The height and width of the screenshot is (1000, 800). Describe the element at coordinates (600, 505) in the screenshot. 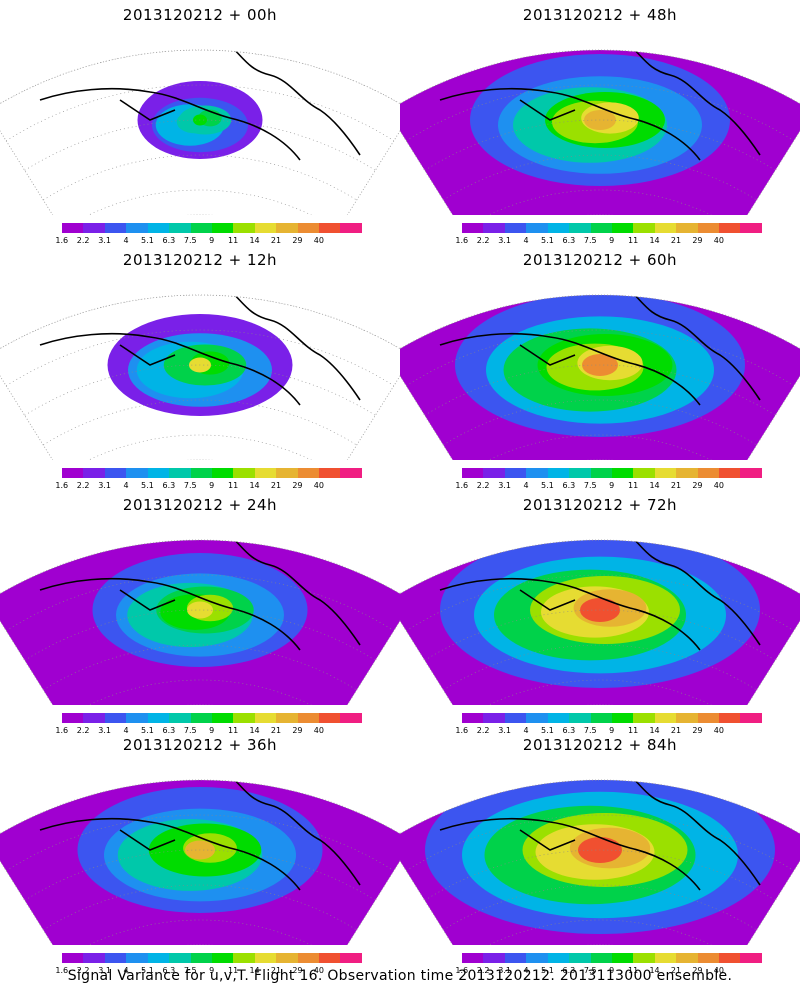

I see `panel-title: 2013120212 + 72h` at that location.